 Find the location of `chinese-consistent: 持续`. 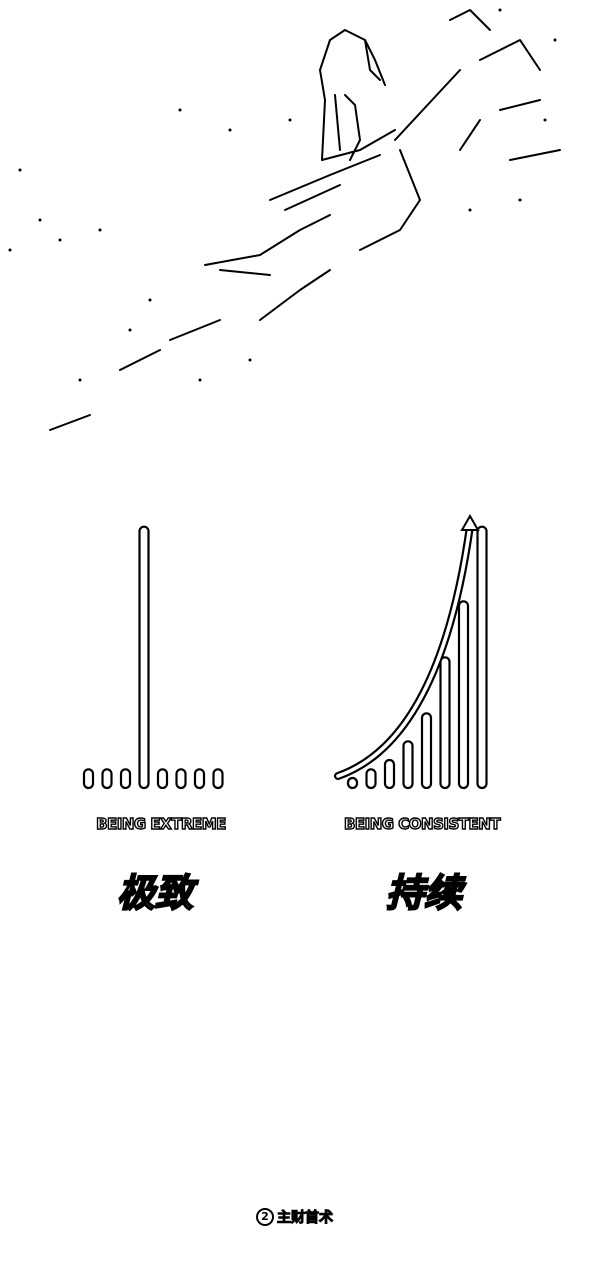

chinese-consistent: 持续 is located at coordinates (424, 892).